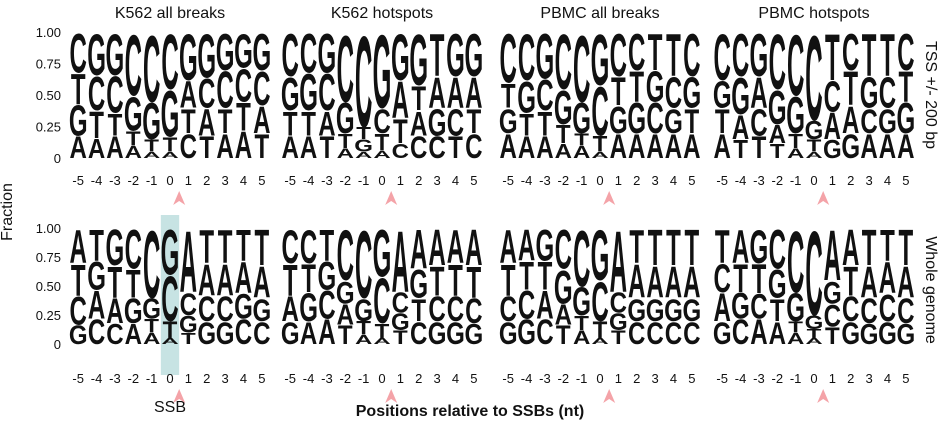 This screenshot has height=424, width=941. What do you see at coordinates (691, 378) in the screenshot?
I see `x-tick-label: 5` at bounding box center [691, 378].